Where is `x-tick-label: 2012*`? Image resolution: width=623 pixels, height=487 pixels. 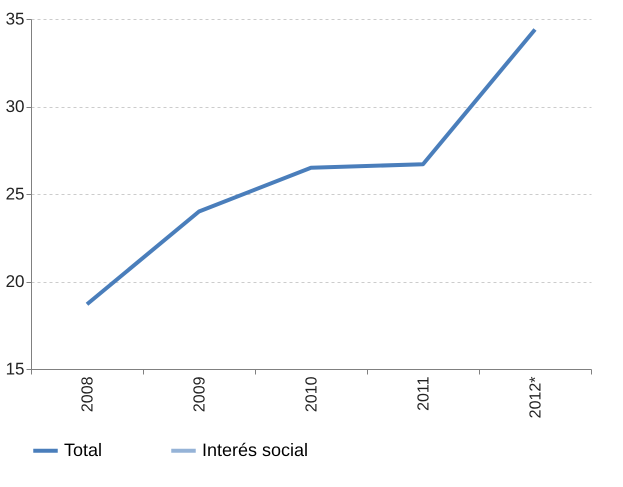
x-tick-label: 2012* is located at coordinates (536, 397).